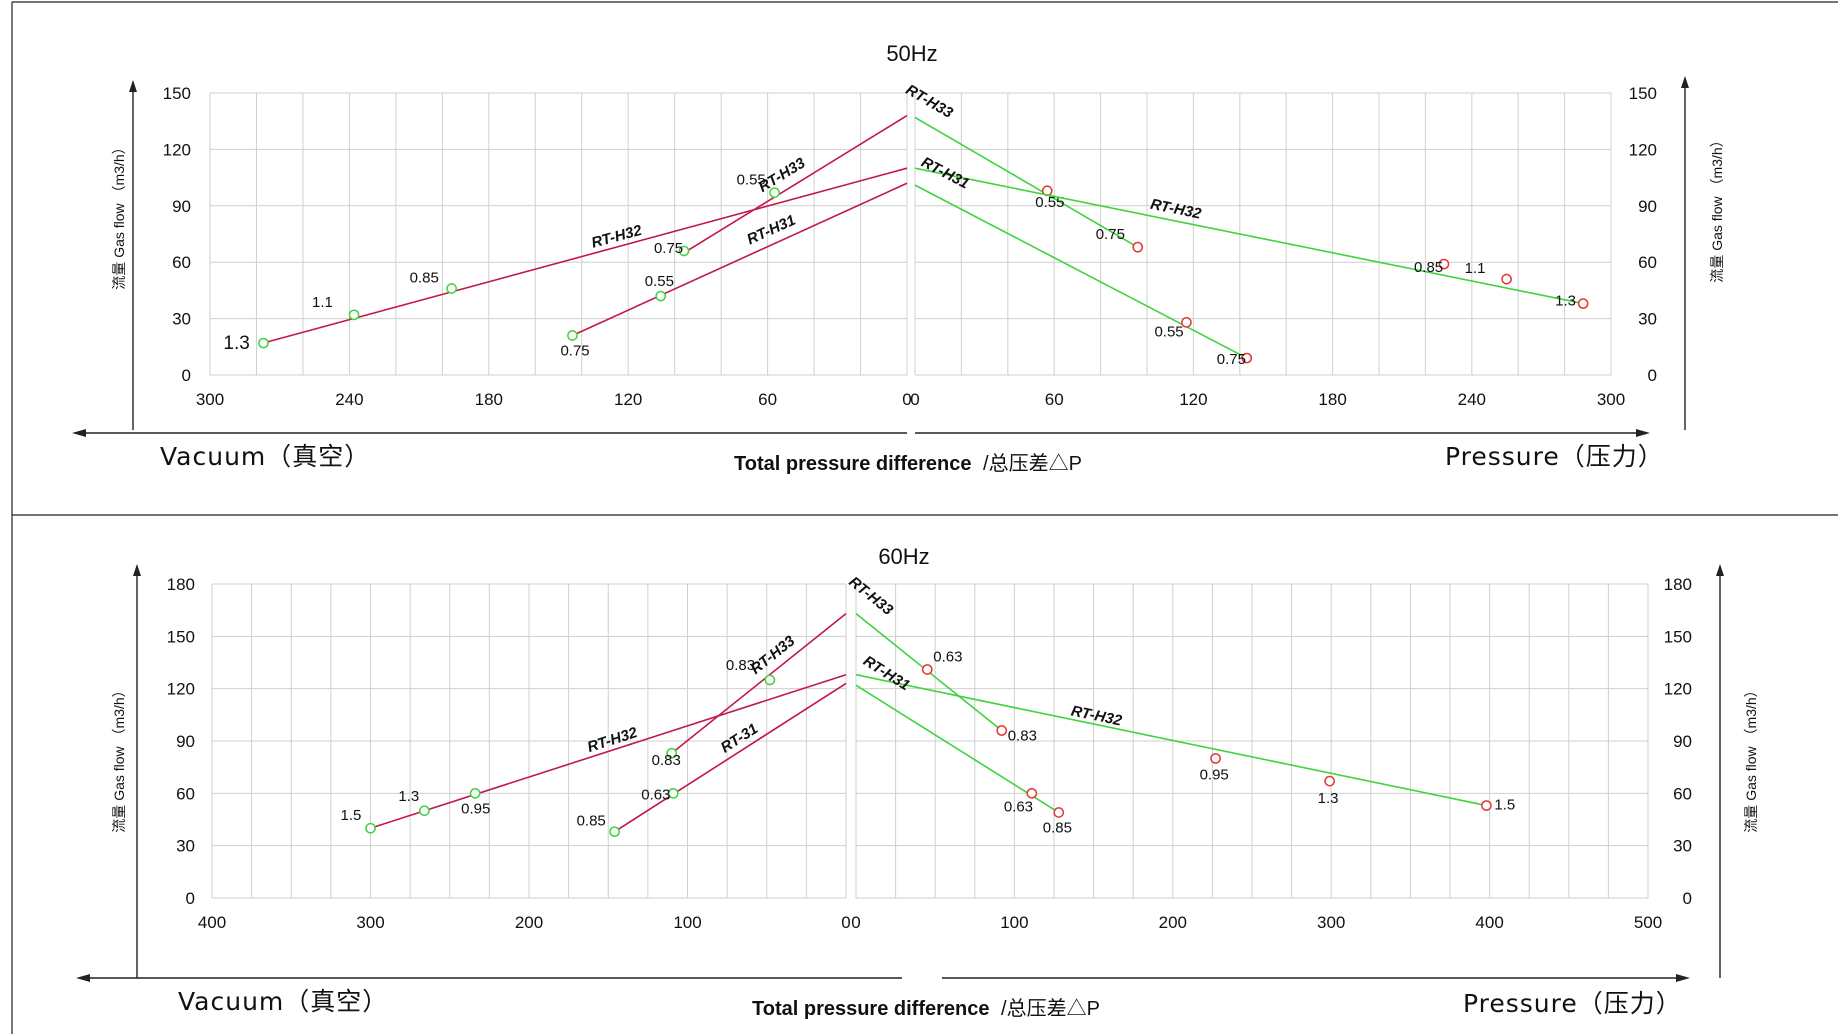 Image resolution: width=1838 pixels, height=1034 pixels. I want to click on panel-50hz-vacuum-y-tick-label: 150, so click(177, 93).